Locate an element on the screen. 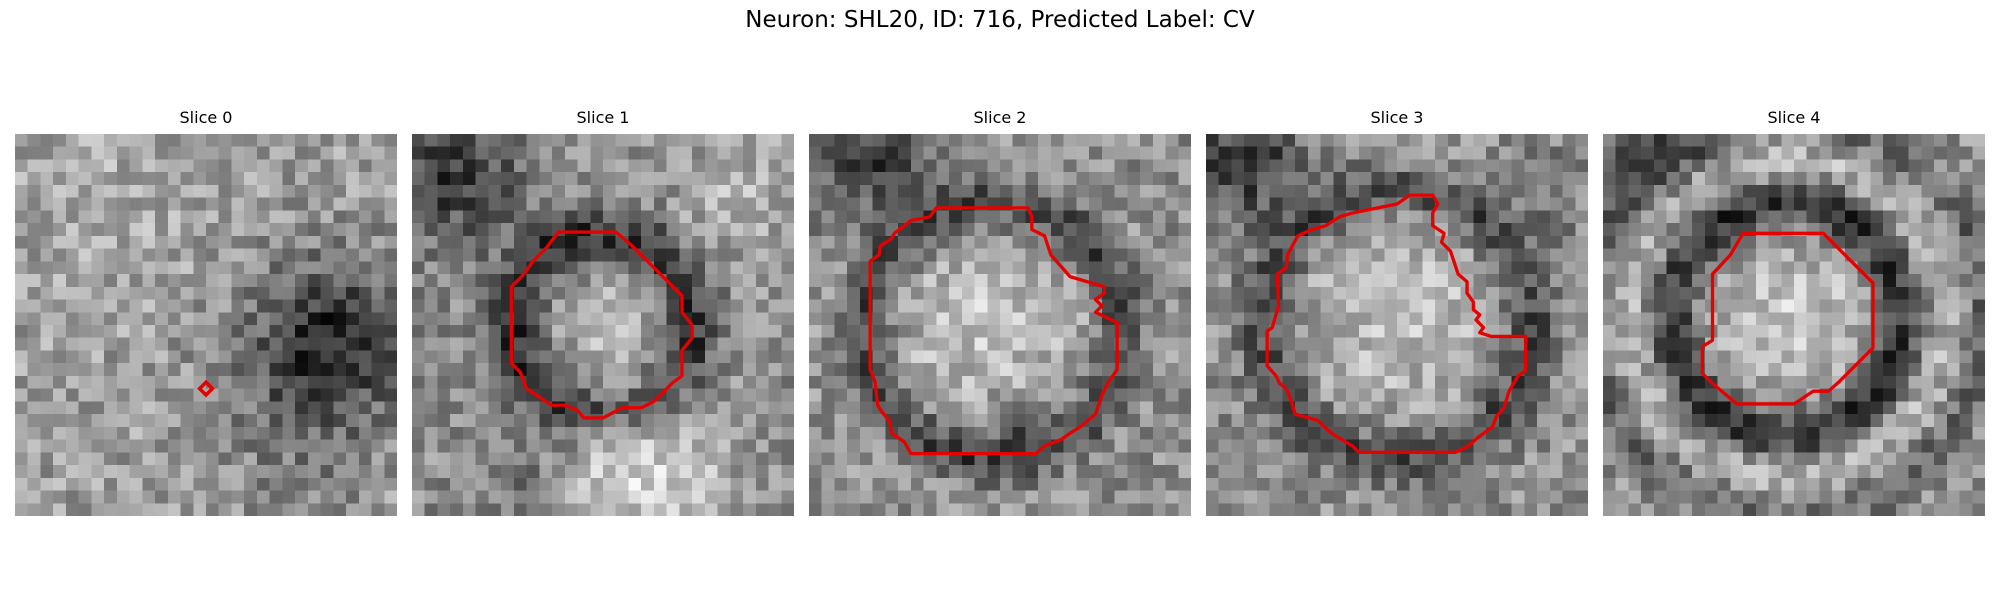 Image resolution: width=2000 pixels, height=600 pixels. slice-title-2: Slice 2 is located at coordinates (1000, 117).